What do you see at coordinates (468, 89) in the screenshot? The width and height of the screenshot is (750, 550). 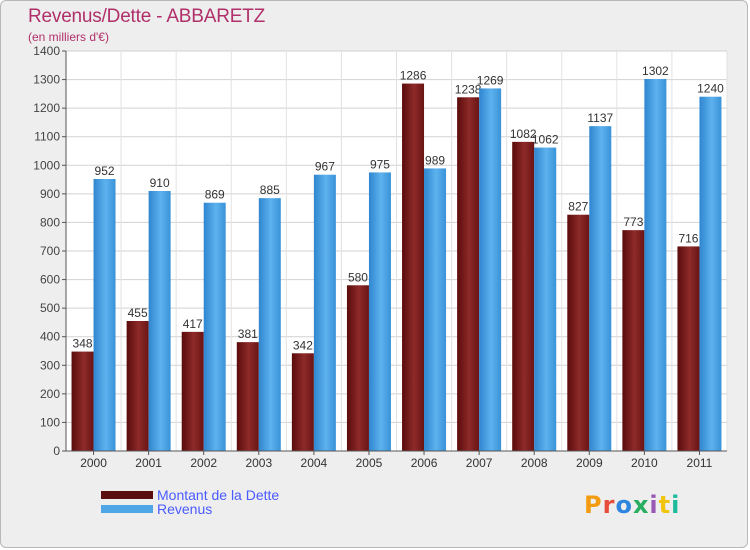 I see `data-label-dette: 1238` at bounding box center [468, 89].